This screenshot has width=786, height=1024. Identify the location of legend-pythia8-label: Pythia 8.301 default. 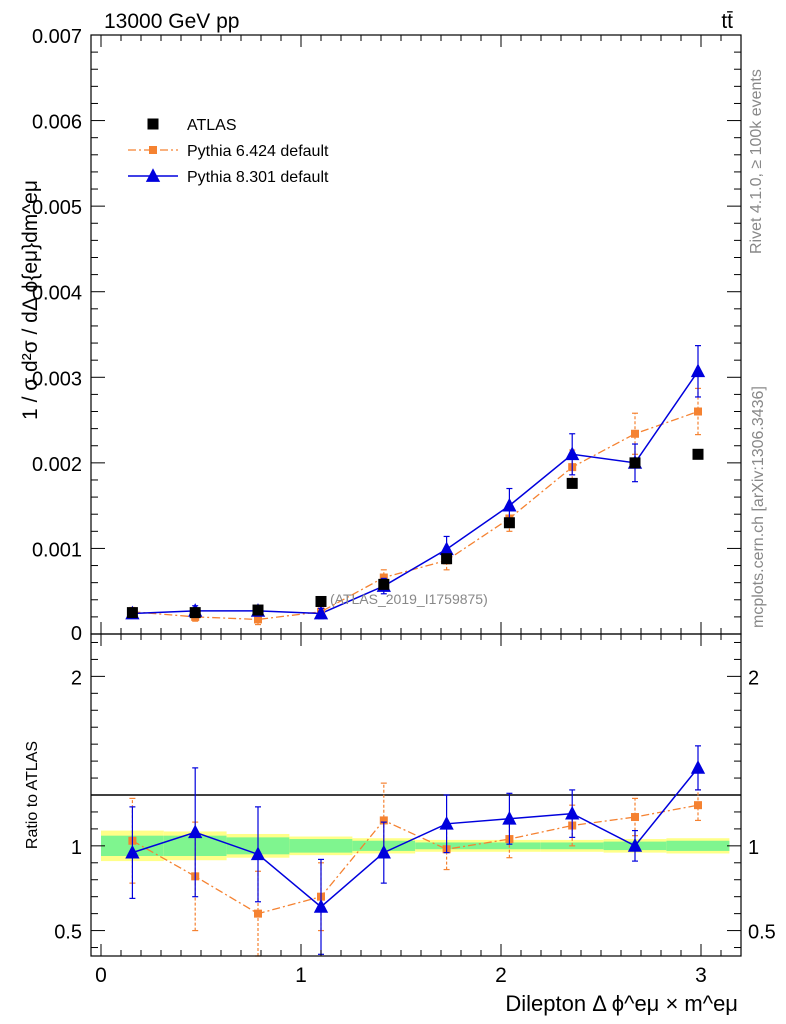
(258, 177).